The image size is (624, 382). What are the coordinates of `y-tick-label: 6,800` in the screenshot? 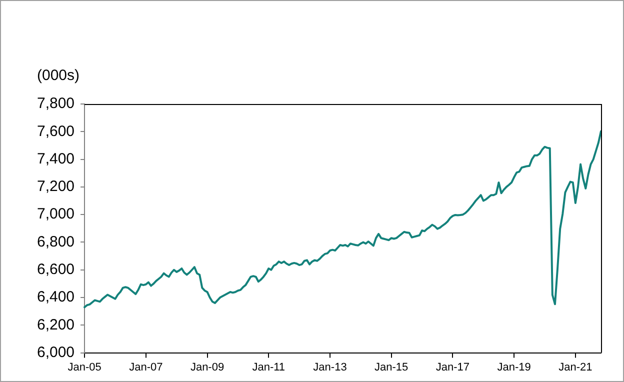 It's located at (55, 241).